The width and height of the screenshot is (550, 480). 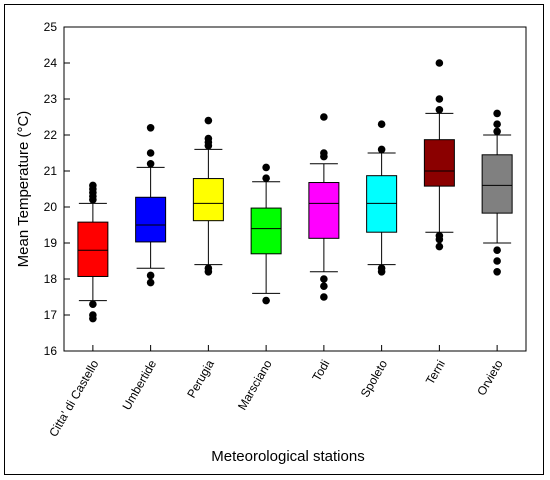 I want to click on box-orvieto, so click(x=497, y=192).